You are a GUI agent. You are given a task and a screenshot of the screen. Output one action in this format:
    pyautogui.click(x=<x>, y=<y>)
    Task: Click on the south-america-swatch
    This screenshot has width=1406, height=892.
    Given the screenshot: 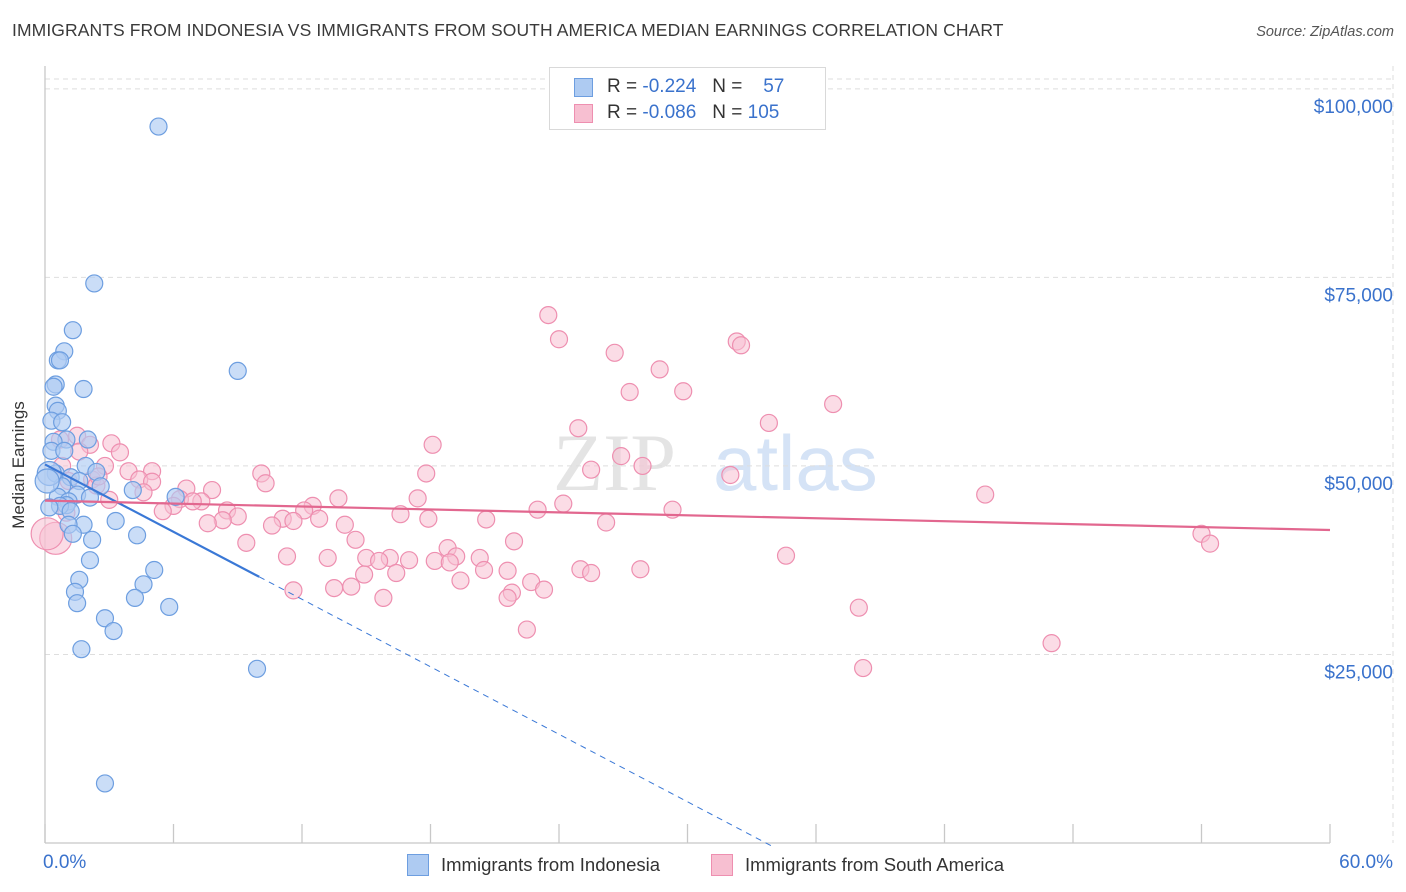 What is the action you would take?
    pyautogui.click(x=583, y=113)
    